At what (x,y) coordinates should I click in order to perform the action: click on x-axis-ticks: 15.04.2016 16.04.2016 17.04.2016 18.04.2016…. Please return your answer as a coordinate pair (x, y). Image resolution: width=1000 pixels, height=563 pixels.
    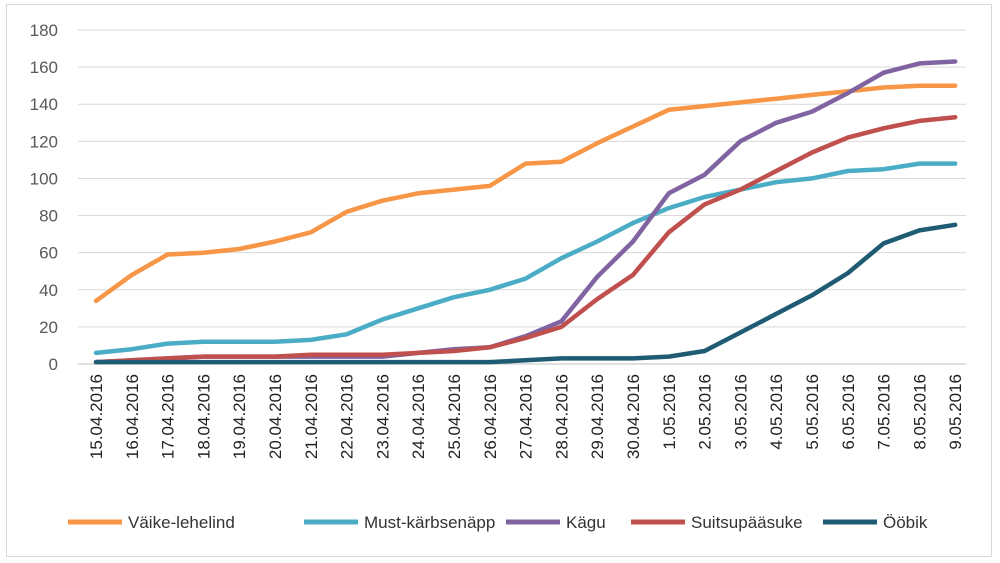
    Looking at the image, I should click on (526, 416).